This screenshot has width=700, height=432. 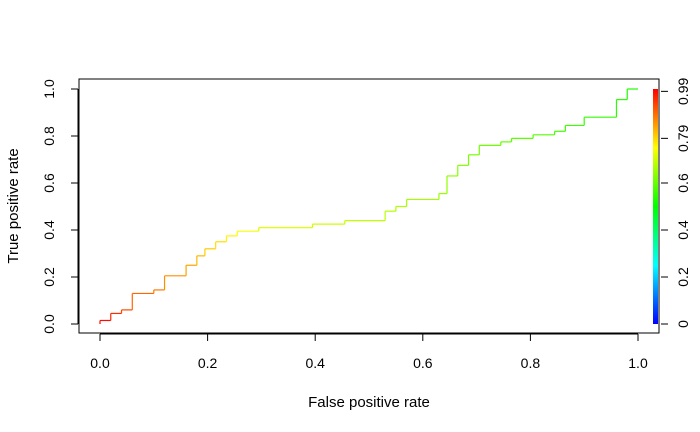 What do you see at coordinates (13, 205) in the screenshot?
I see `y-axis-label: True positive rate` at bounding box center [13, 205].